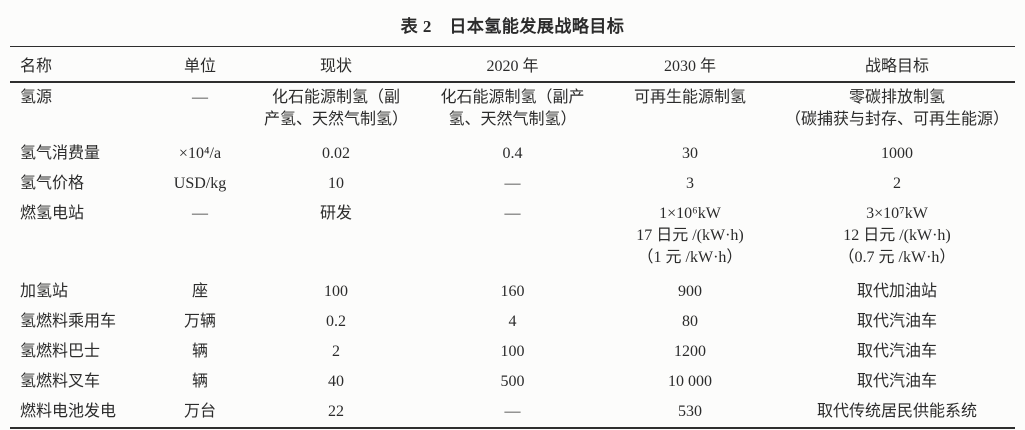 Image resolution: width=1025 pixels, height=430 pixels. Describe the element at coordinates (897, 235) in the screenshot. I see `cell-target: 3×10⁷kW 12 日元 /(kW·h) （0.7 元 /kW·h）` at that location.